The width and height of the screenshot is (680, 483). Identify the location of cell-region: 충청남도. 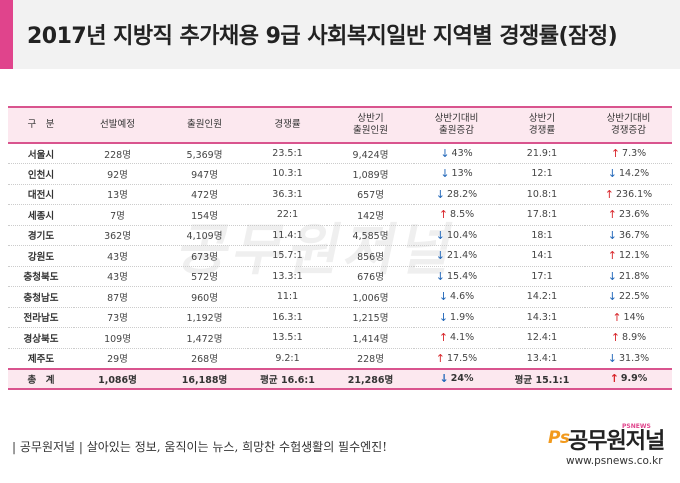
(41, 297).